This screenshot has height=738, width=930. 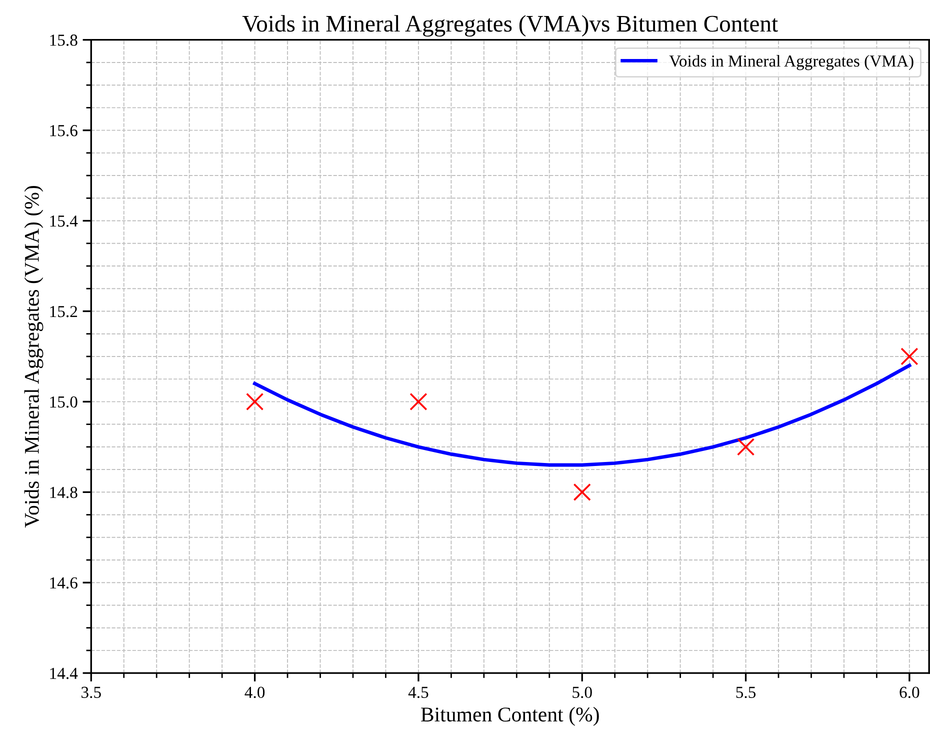 I want to click on legend-label: Voids in Mineral Aggregates (VMA), so click(x=791, y=62).